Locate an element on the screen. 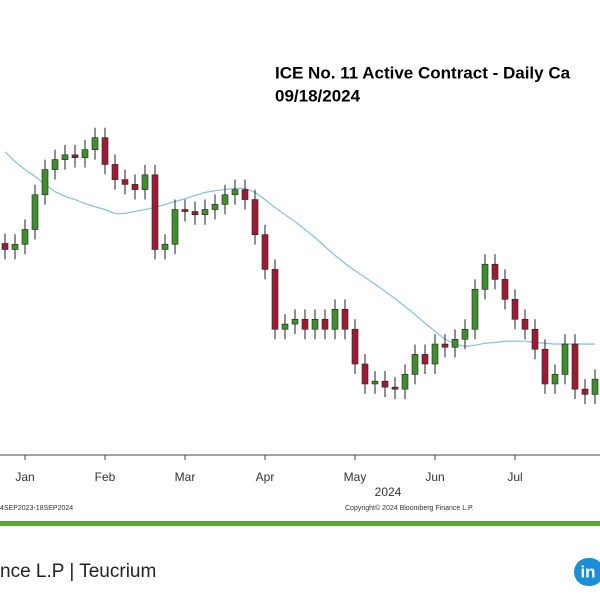 The width and height of the screenshot is (600, 605). copyright: Copyright© 2024 Bloomberg Finance L.P. is located at coordinates (409, 508).